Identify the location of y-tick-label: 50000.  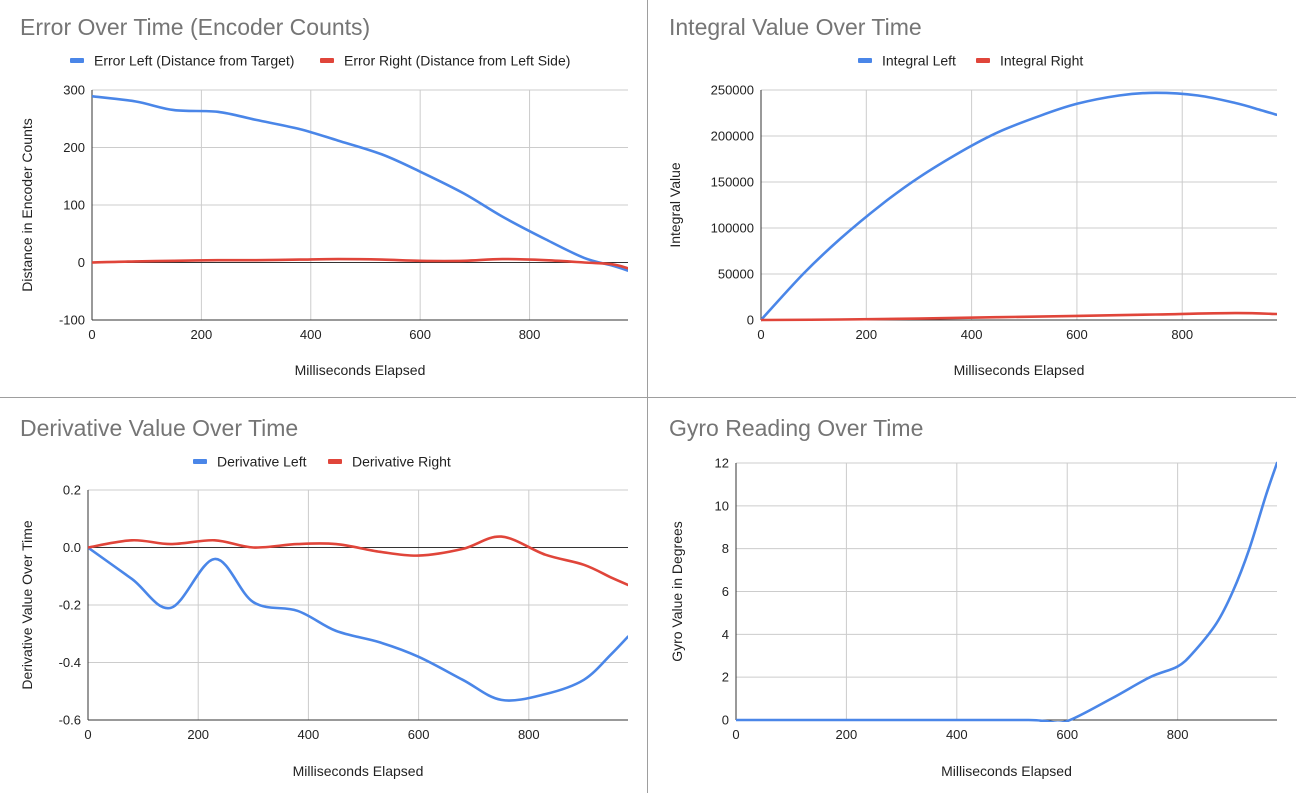
(736, 274).